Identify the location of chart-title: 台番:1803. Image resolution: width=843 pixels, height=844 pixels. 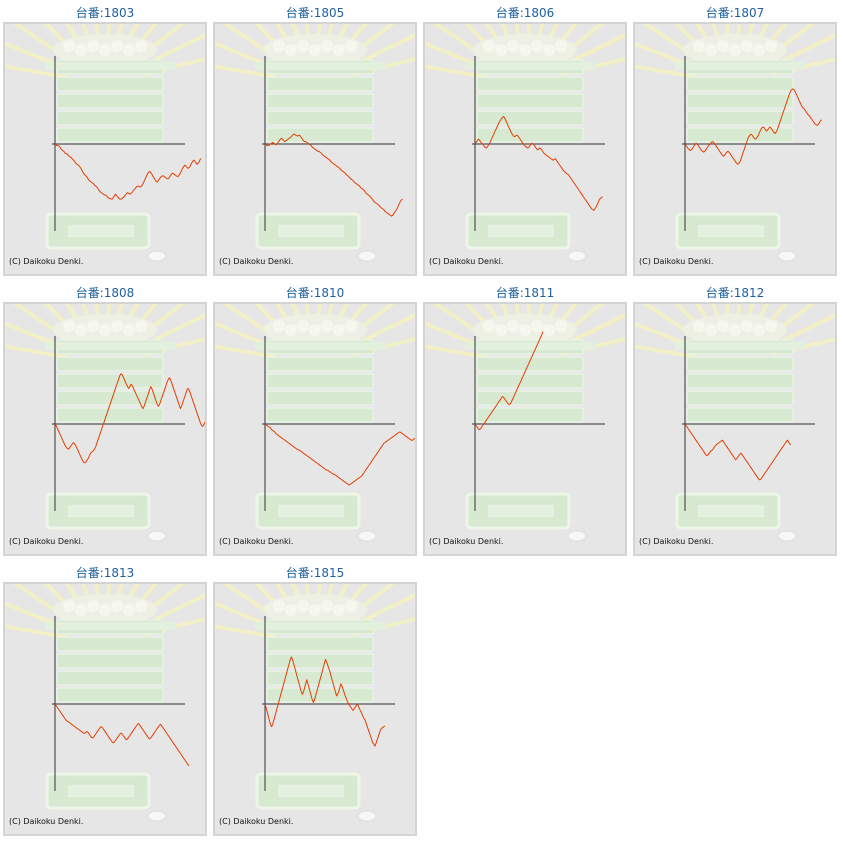
(105, 13).